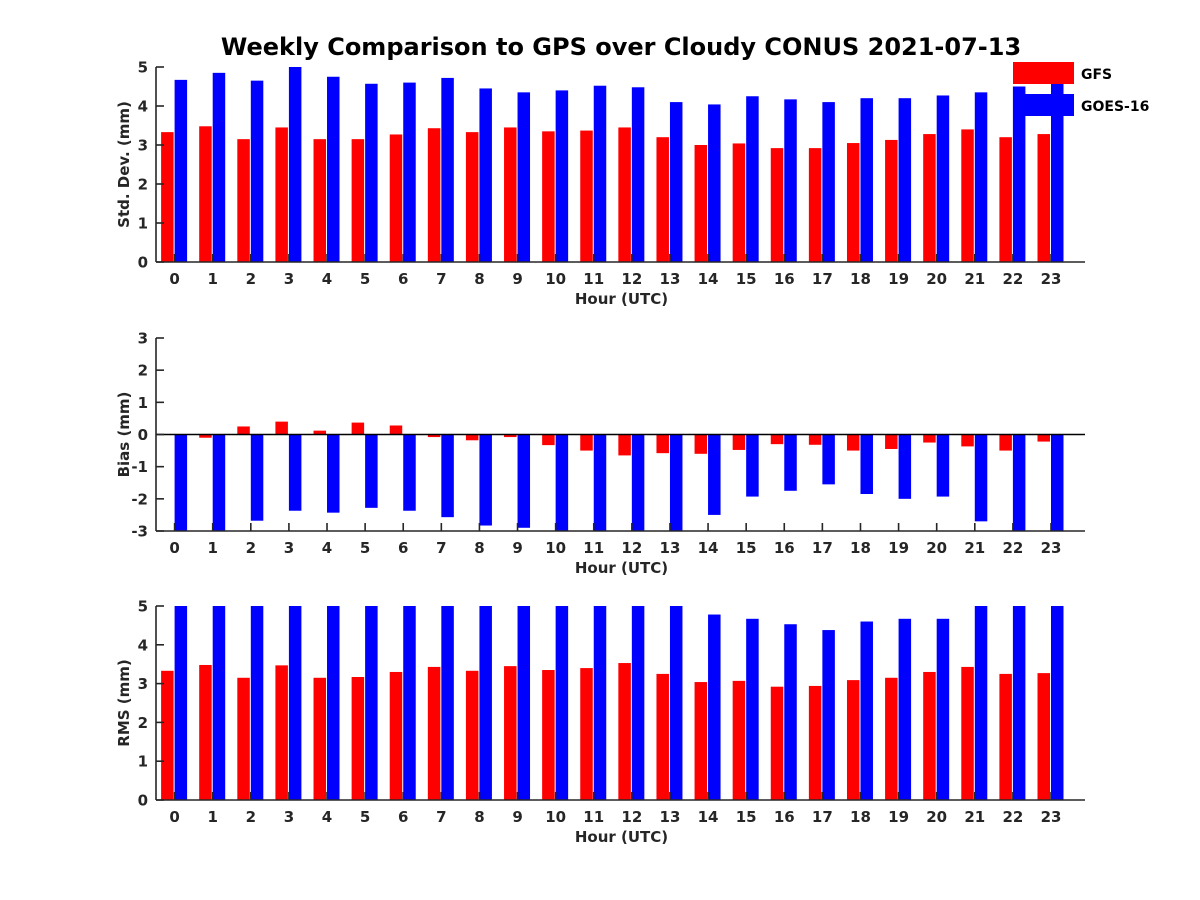  What do you see at coordinates (936, 279) in the screenshot?
I see `x-tick-label: 20` at bounding box center [936, 279].